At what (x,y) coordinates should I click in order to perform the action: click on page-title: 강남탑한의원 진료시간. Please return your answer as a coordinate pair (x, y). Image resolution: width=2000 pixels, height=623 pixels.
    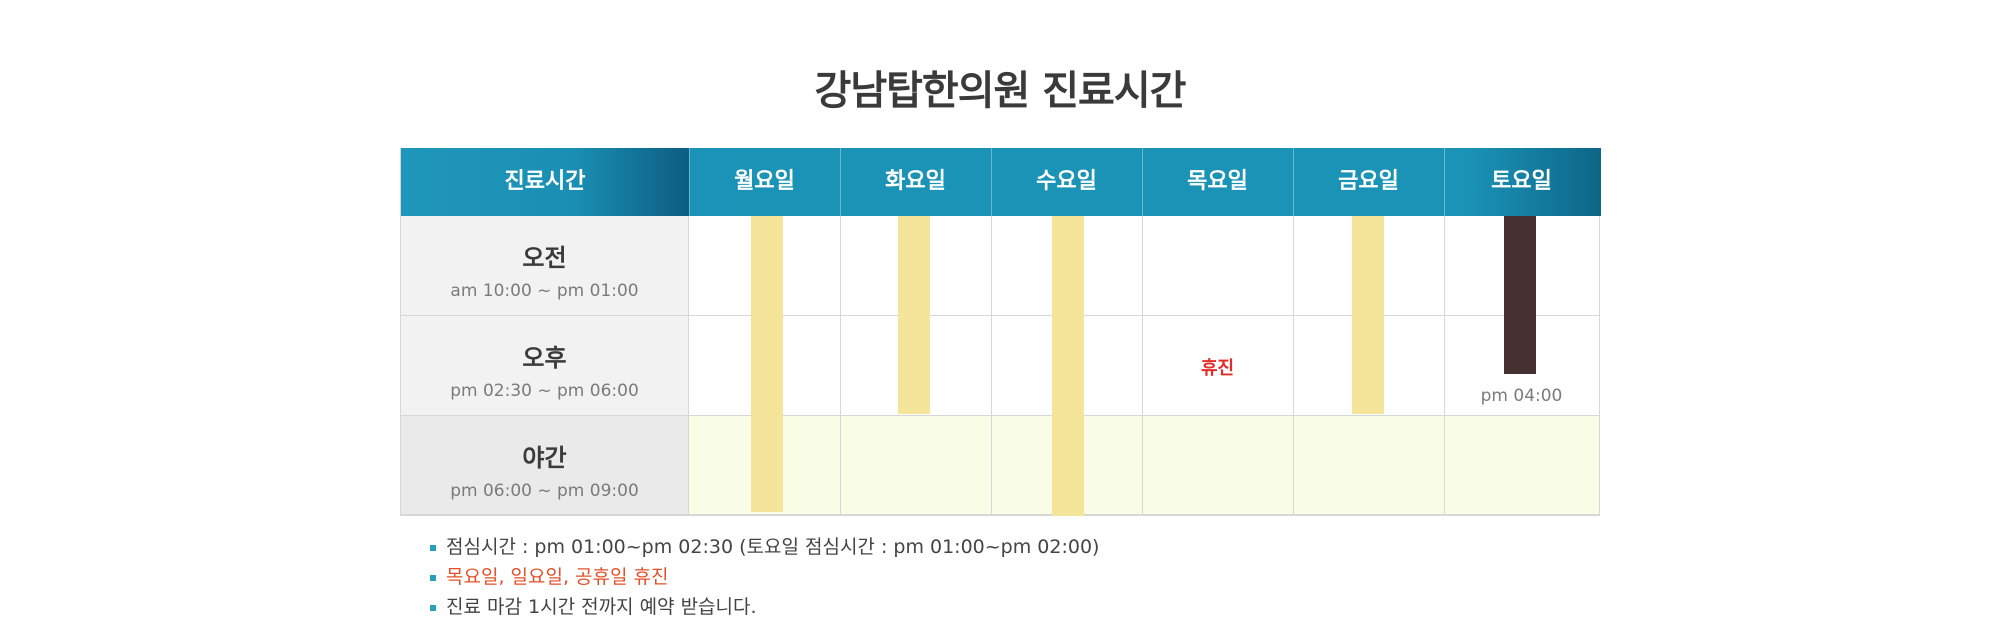
    Looking at the image, I should click on (1000, 91).